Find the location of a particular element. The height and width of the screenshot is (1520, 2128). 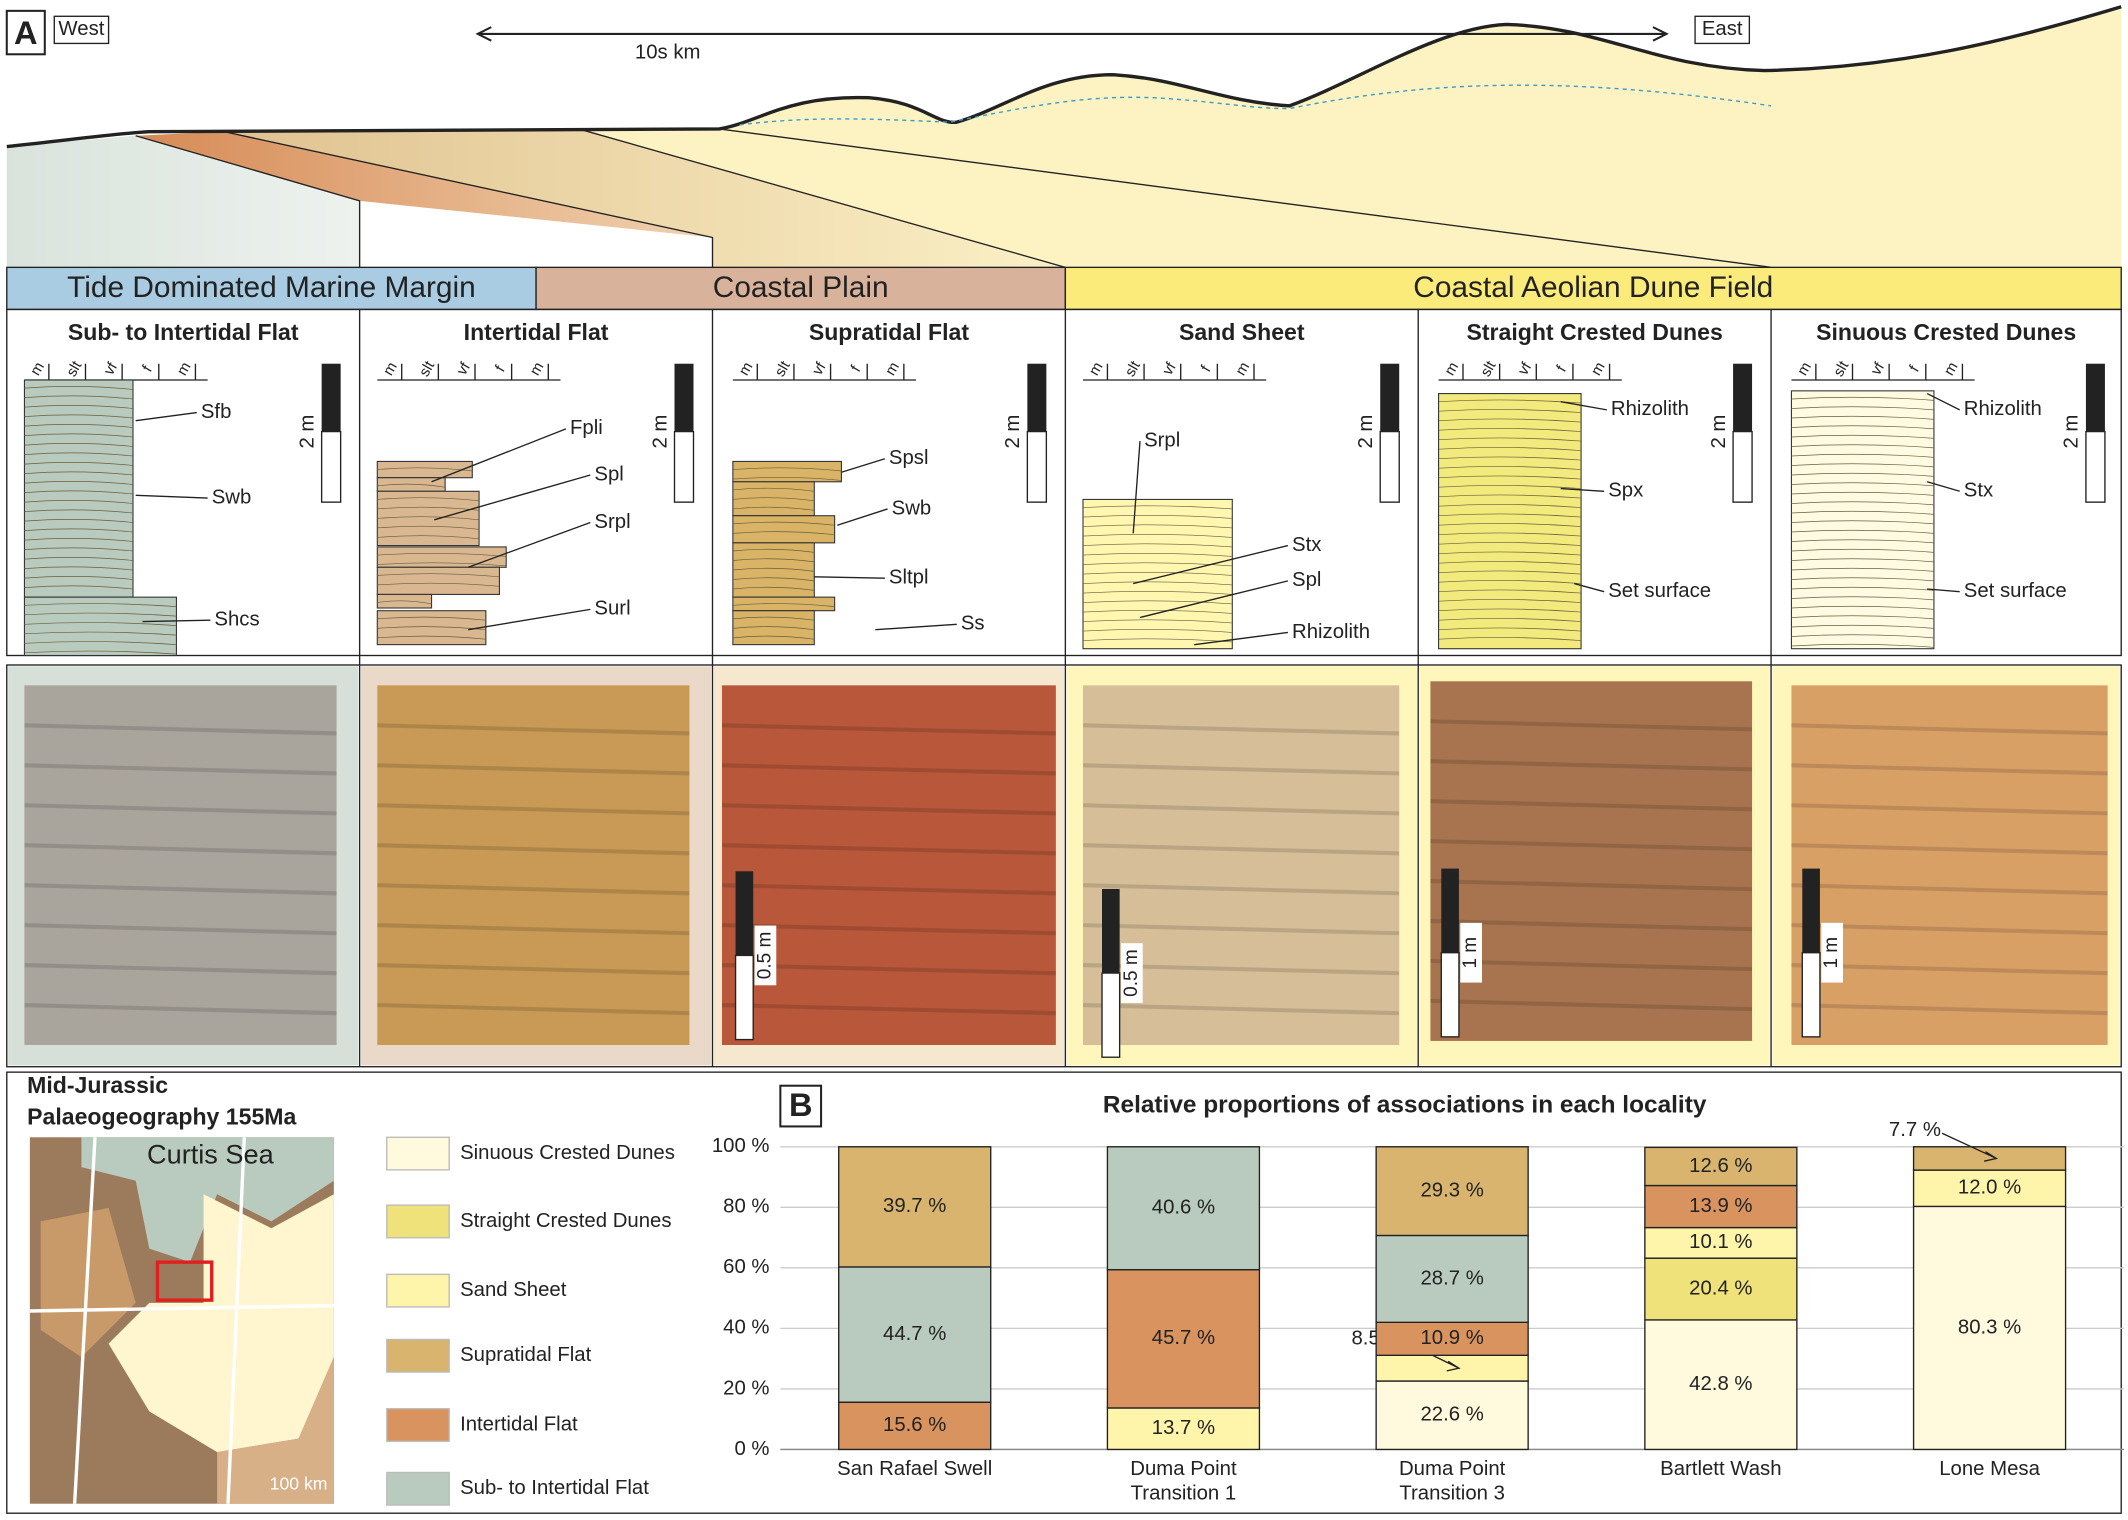

grain-label: f is located at coordinates (500, 368).